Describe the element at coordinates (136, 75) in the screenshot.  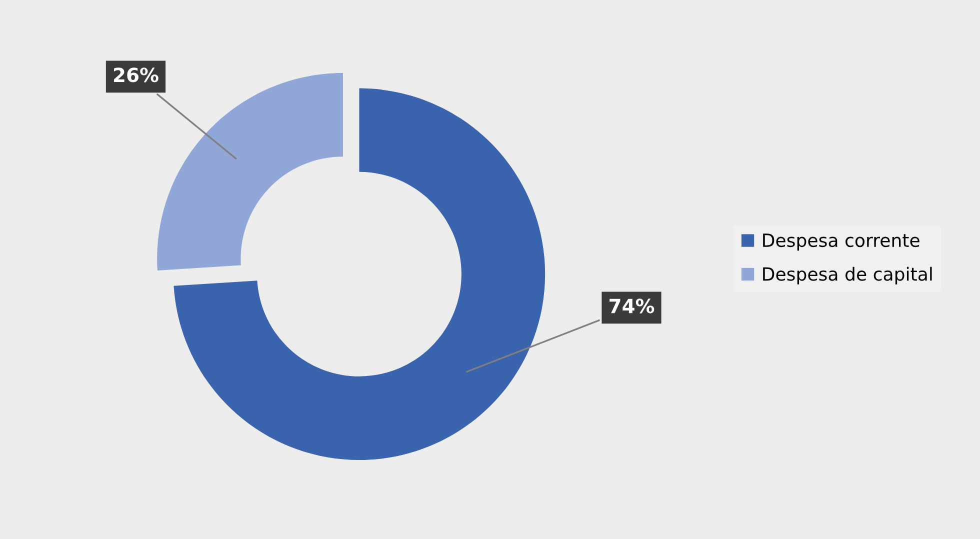
I see `data-label: 26%` at that location.